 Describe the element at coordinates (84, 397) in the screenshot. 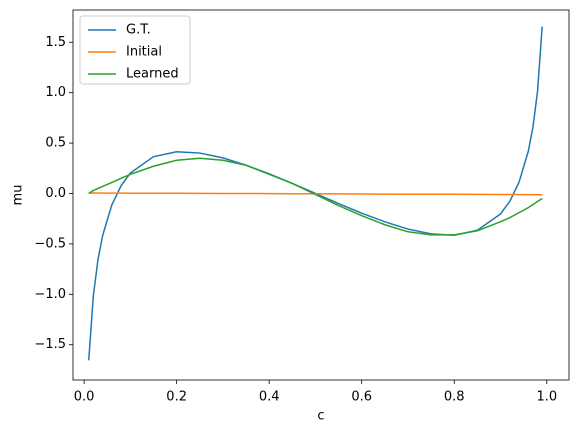

I see `x-tick-label: 0.0` at that location.